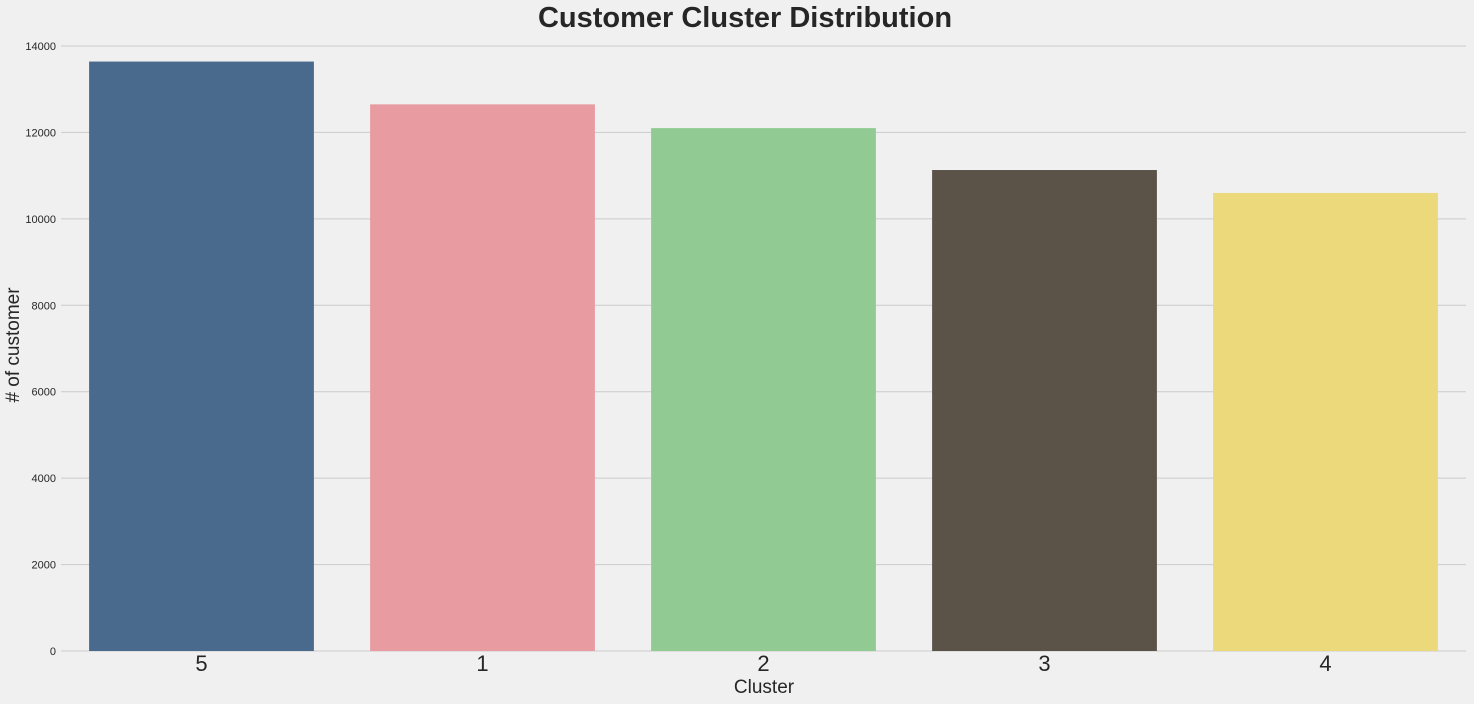 This screenshot has width=1474, height=704. Describe the element at coordinates (44, 393) in the screenshot. I see `y-tick-label: 6000` at that location.